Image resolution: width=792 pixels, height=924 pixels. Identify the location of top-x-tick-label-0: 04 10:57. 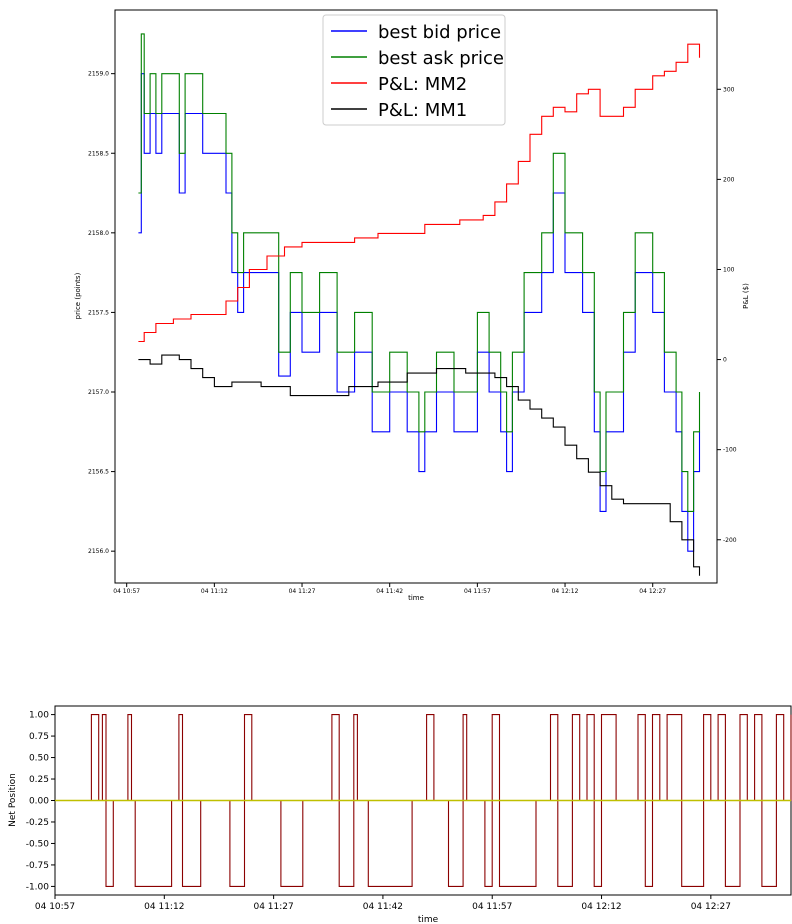
(126, 591).